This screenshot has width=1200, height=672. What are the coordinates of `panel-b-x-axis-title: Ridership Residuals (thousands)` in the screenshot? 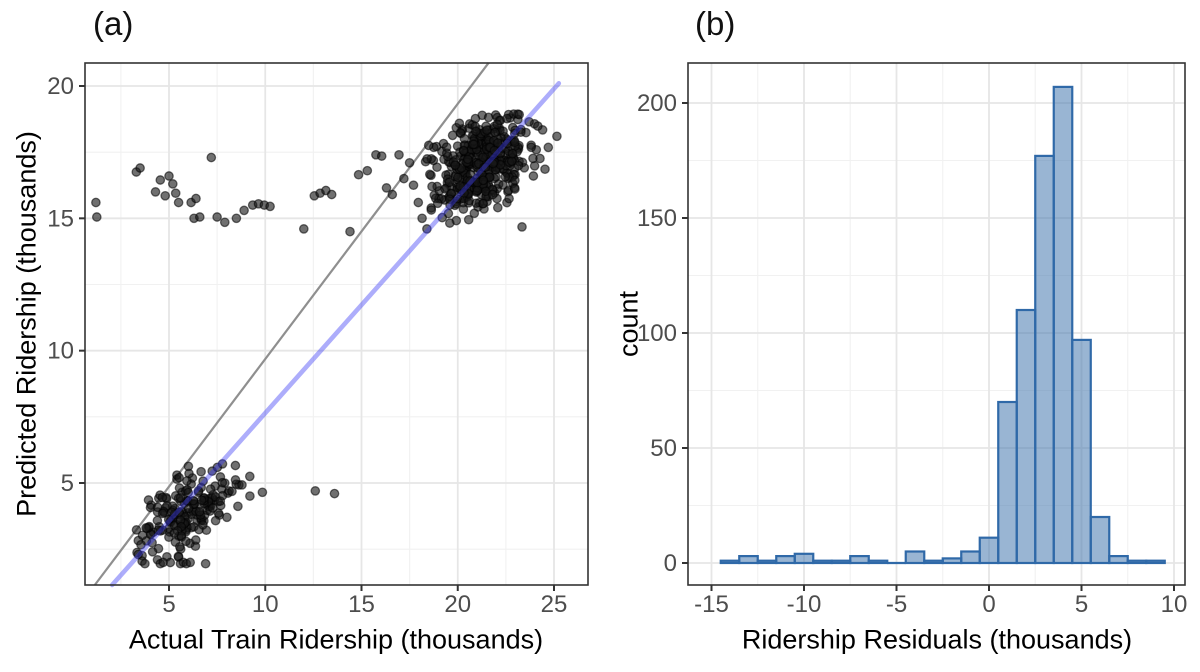 It's located at (937, 639).